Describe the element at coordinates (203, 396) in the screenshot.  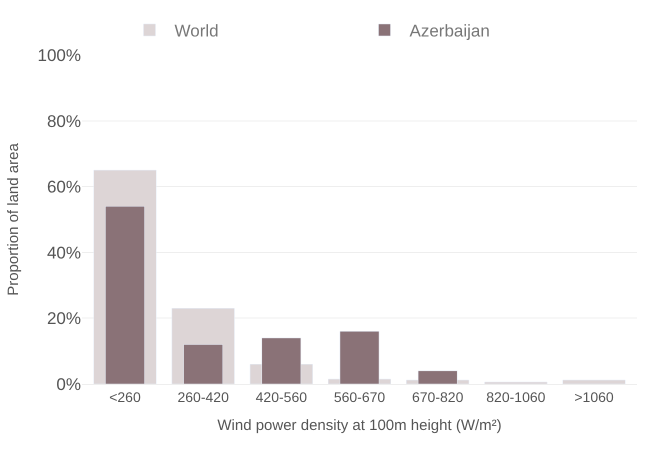
I see `x-tick-label: 260-420` at that location.